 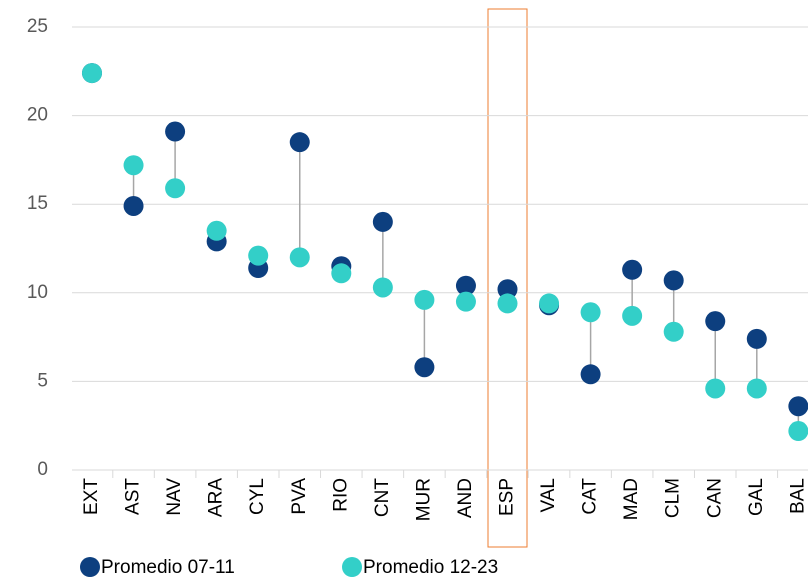 What do you see at coordinates (797, 496) in the screenshot?
I see `x-tick-label: BAL` at bounding box center [797, 496].